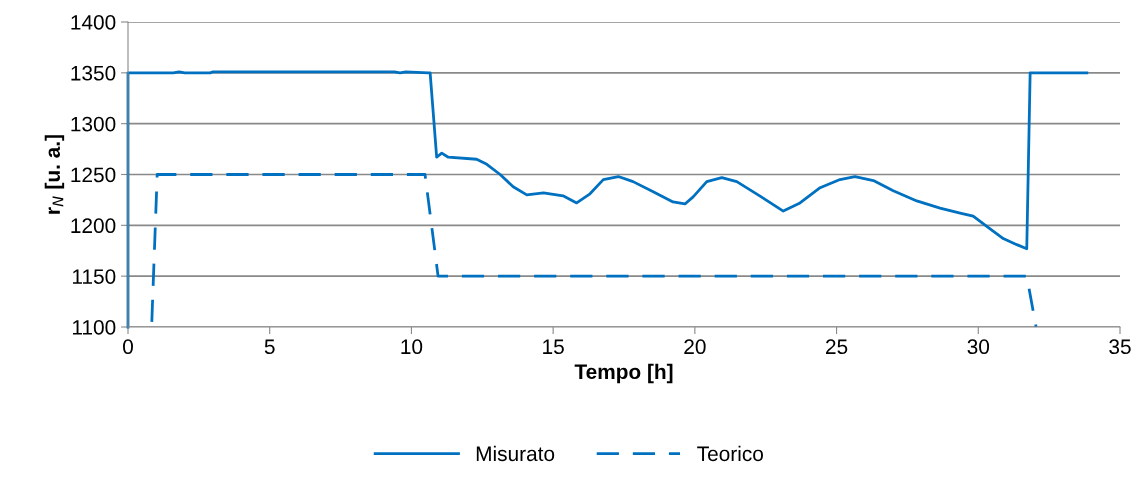 Image resolution: width=1139 pixels, height=484 pixels. What do you see at coordinates (623, 373) in the screenshot?
I see `x-axis-title: Tempo [h]` at bounding box center [623, 373].